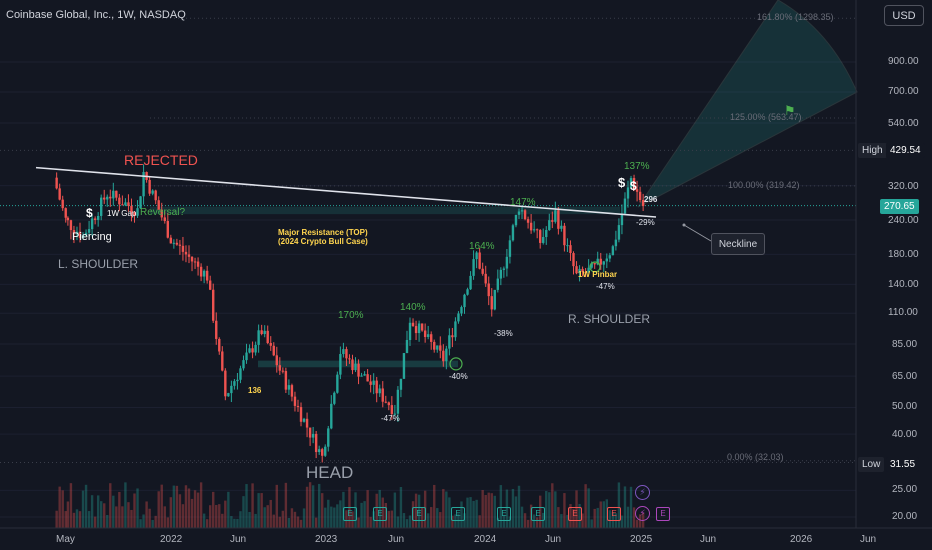  Describe the element at coordinates (663, 514) in the screenshot. I see `event-icon: E` at that location.